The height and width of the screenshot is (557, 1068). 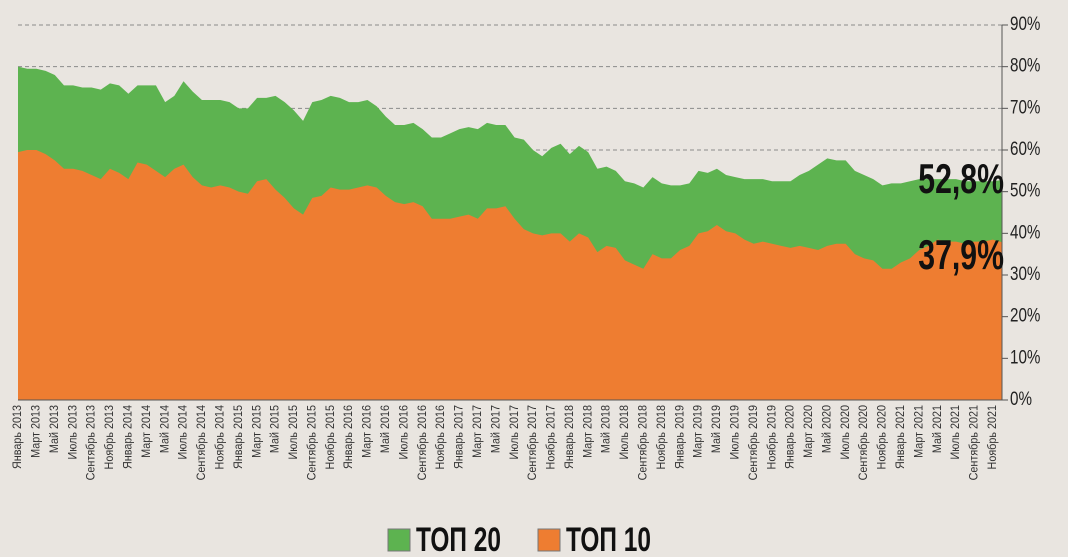 What do you see at coordinates (128, 436) in the screenshot?
I see `x-tick-label: Январь 2014` at bounding box center [128, 436].